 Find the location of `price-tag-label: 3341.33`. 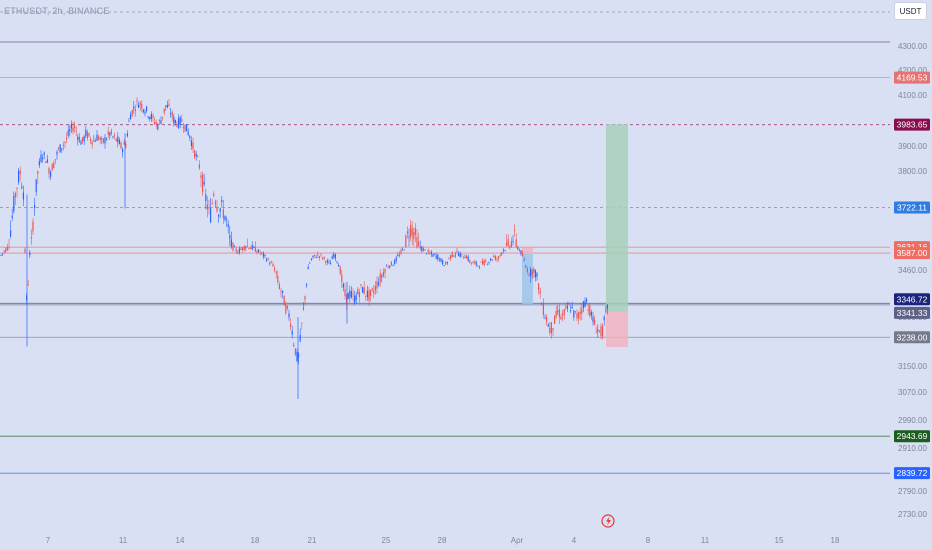

price-tag-label: 3341.33 is located at coordinates (912, 313).